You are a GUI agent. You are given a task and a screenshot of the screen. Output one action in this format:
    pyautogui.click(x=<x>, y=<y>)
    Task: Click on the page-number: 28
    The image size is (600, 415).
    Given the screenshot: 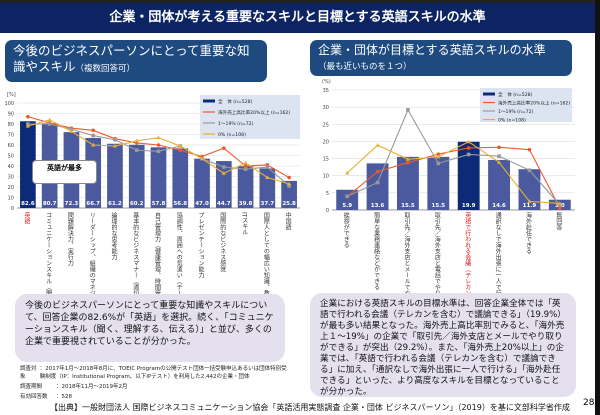 What is the action you would take?
    pyautogui.click(x=589, y=403)
    